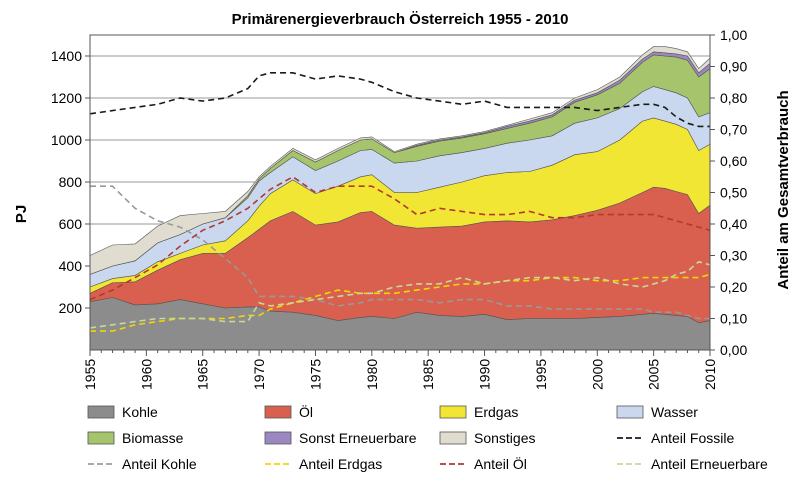  Describe the element at coordinates (306, 411) in the screenshot. I see `legend-label-oel: Öl` at that location.